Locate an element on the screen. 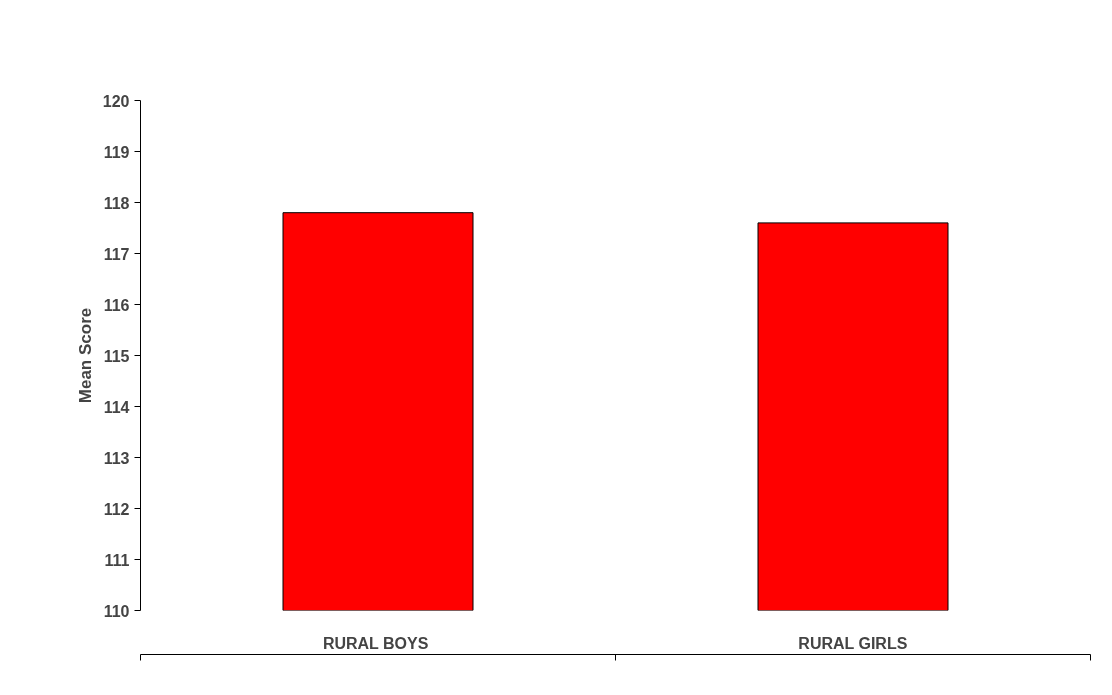 Image resolution: width=1112 pixels, height=695 pixels. x-tick-label: RURAL GIRLS is located at coordinates (853, 643).